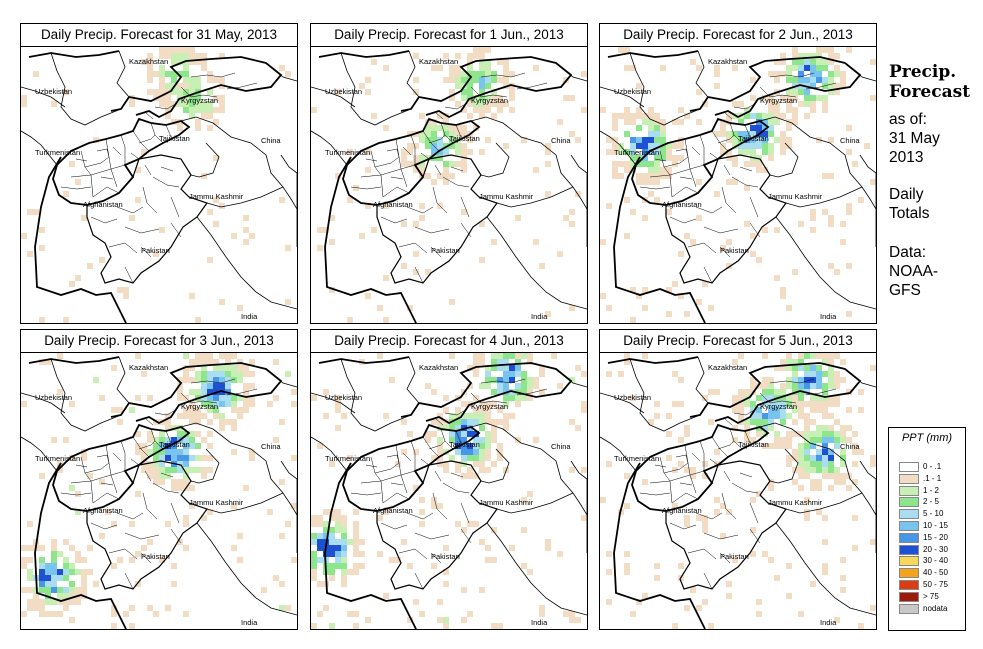  What do you see at coordinates (506, 502) in the screenshot?
I see `country-label: Jammu Kashmir` at bounding box center [506, 502].